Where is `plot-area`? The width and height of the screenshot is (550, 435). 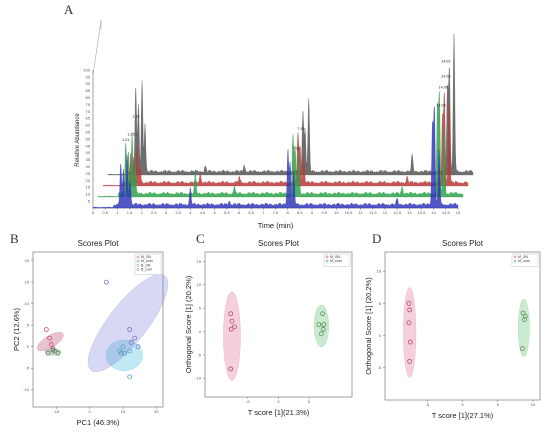 plot-area is located at coordinates (278, 324).